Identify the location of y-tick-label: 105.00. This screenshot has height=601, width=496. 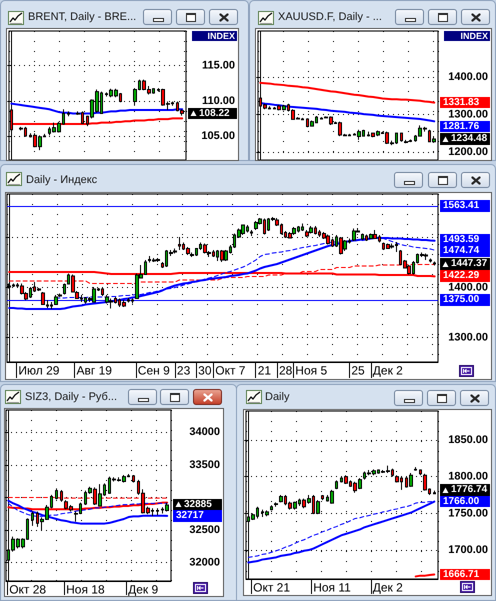
(218, 136).